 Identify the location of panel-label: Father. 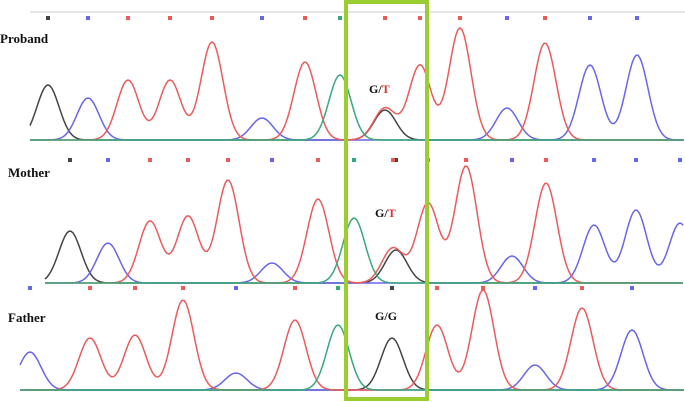
(27, 317).